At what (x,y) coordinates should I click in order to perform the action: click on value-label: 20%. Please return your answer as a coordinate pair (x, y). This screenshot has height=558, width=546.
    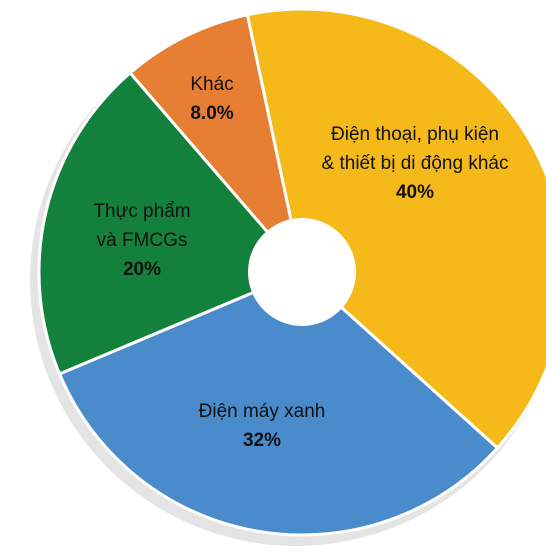
    Looking at the image, I should click on (142, 269).